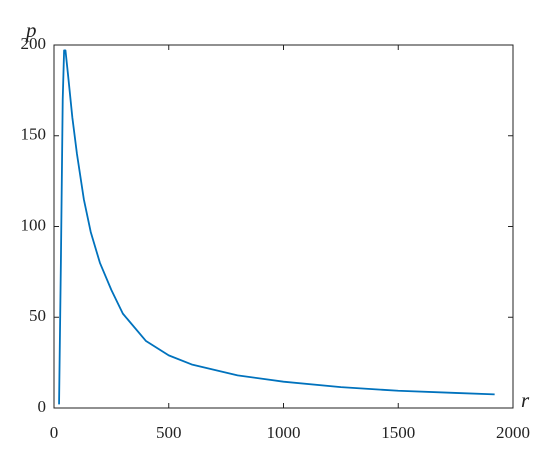 Image resolution: width=550 pixels, height=454 pixels. Describe the element at coordinates (30, 30) in the screenshot. I see `y-axis-label: p` at that location.